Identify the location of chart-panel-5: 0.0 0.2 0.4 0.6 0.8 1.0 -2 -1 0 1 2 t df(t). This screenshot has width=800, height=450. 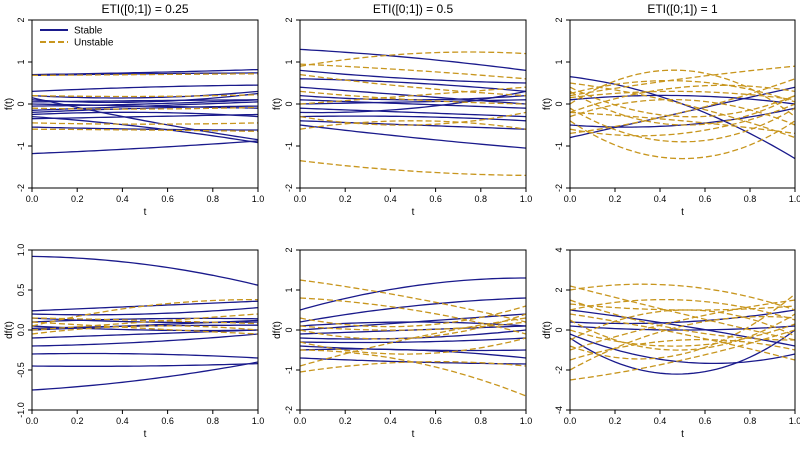
(402, 343).